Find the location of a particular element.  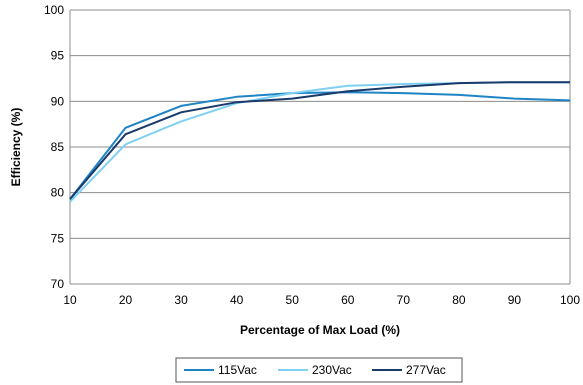

legend-label-230vac: 230Vac is located at coordinates (332, 370).